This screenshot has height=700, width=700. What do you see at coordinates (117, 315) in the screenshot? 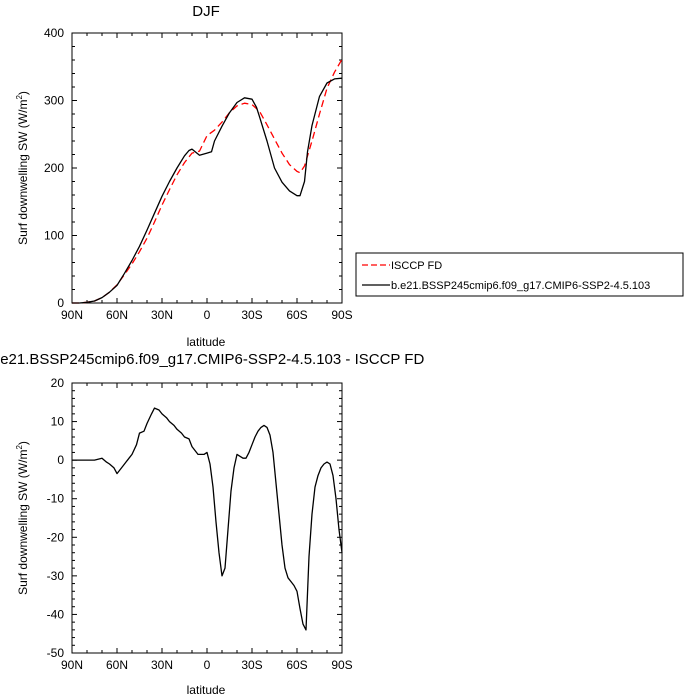
I see `chart-top-xtick-label: 60N` at bounding box center [117, 315].